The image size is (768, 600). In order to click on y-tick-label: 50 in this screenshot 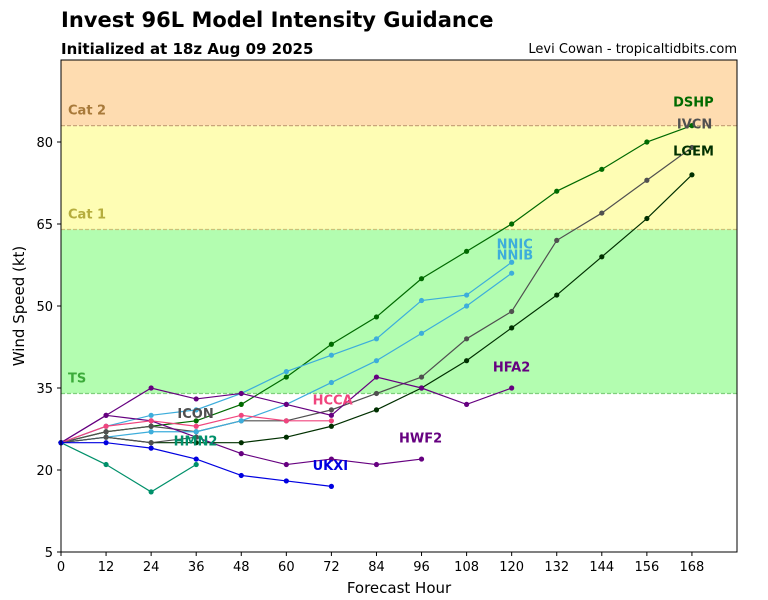, I will do `click(44, 307)`.